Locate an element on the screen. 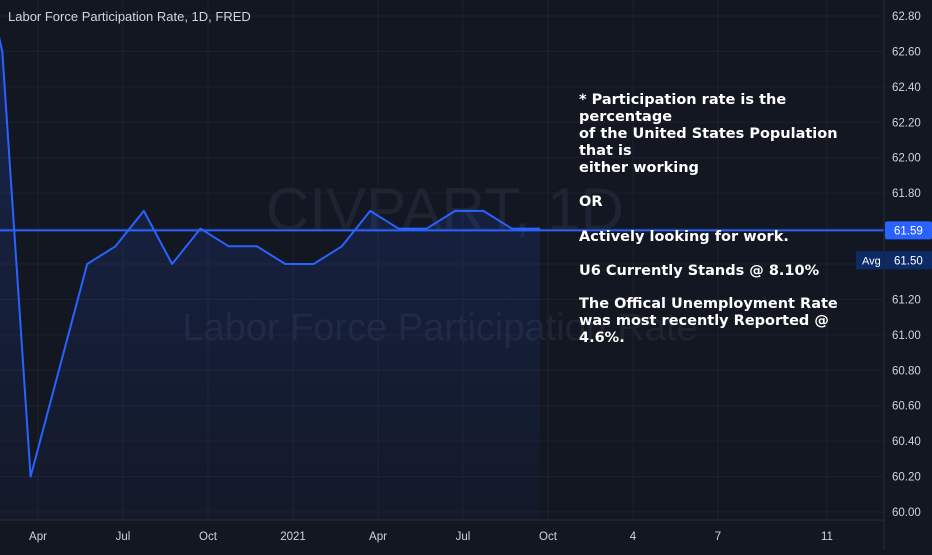 The height and width of the screenshot is (555, 932). price-tick-label: 62.60 is located at coordinates (906, 52).